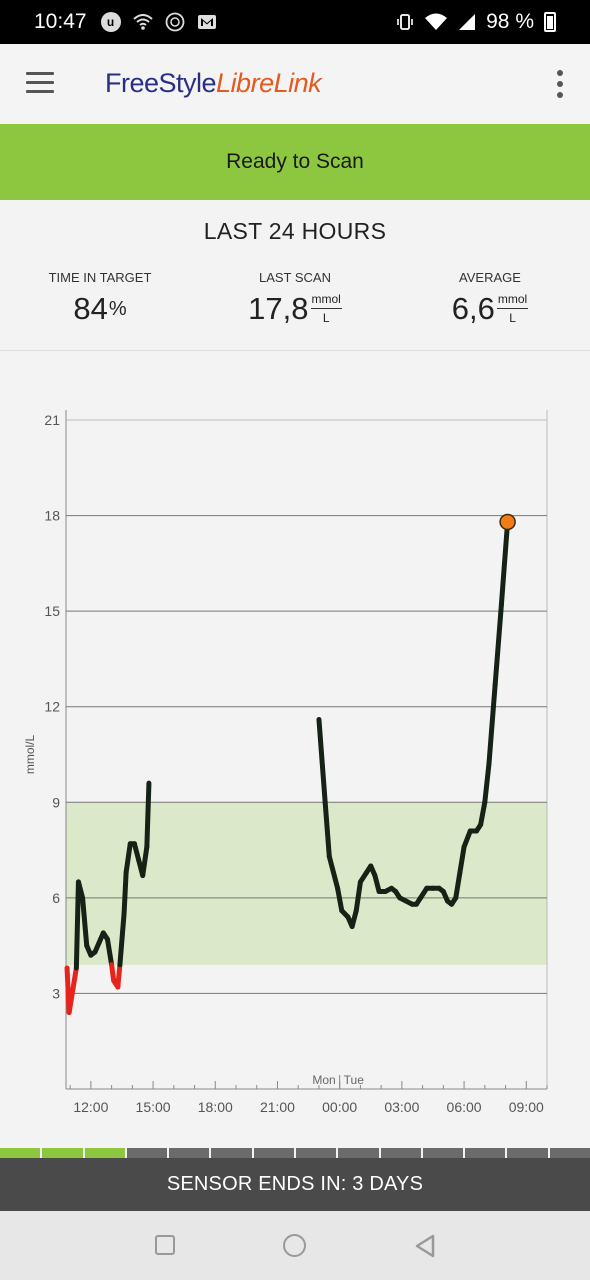 This screenshot has height=1280, width=590. I want to click on sensor-ends-label: SENSOR ENDS IN: 3 DAYS, so click(295, 1184).